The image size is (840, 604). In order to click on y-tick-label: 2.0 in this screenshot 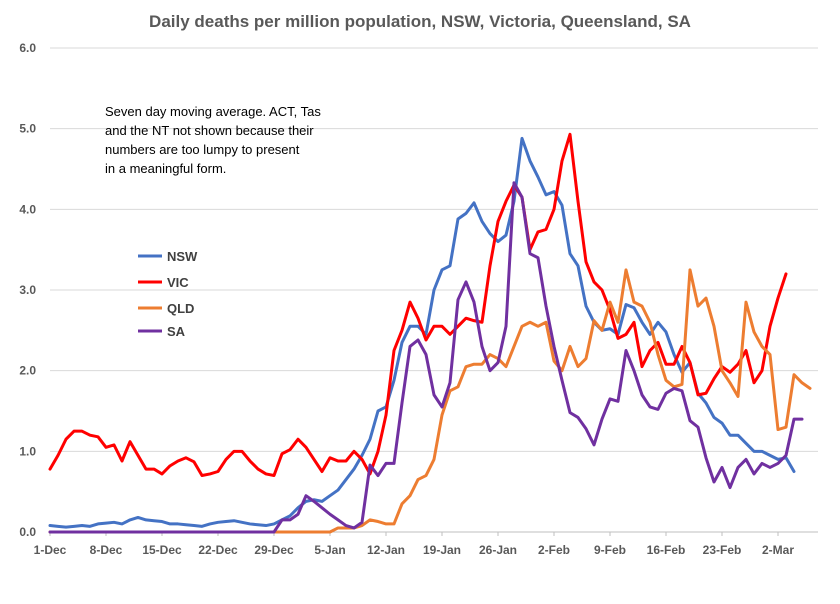, I will do `click(27, 371)`.